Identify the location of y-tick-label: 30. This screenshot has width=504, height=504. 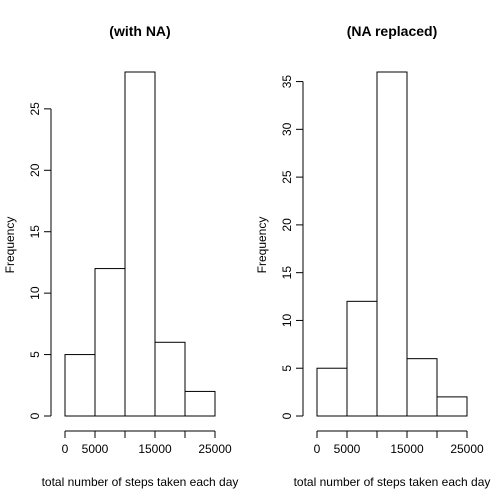
(287, 129).